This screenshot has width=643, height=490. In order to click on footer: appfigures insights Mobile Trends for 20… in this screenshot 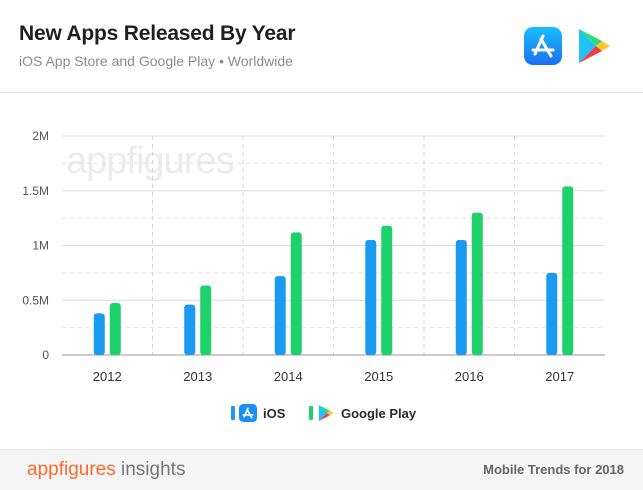, I will do `click(321, 469)`.